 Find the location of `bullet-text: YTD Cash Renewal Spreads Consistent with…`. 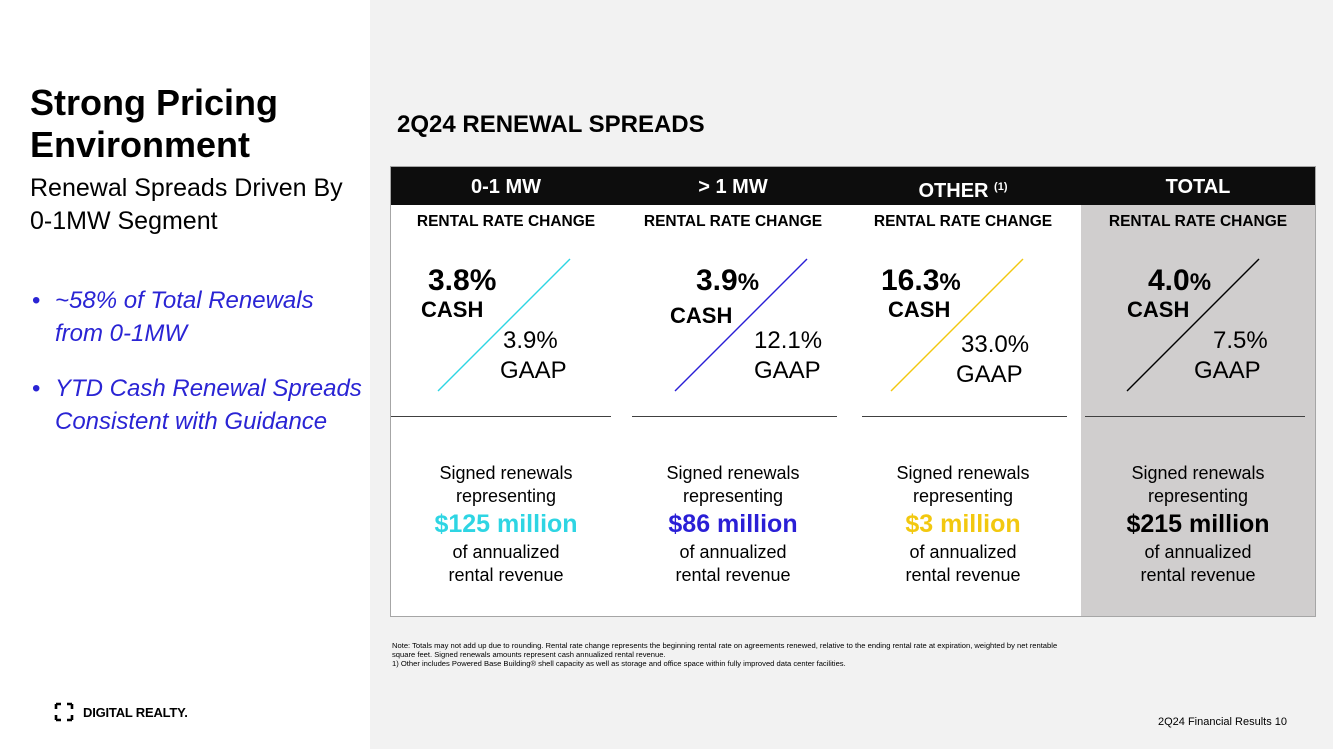

bullet-text: YTD Cash Renewal Spreads Consistent with… is located at coordinates (208, 405).